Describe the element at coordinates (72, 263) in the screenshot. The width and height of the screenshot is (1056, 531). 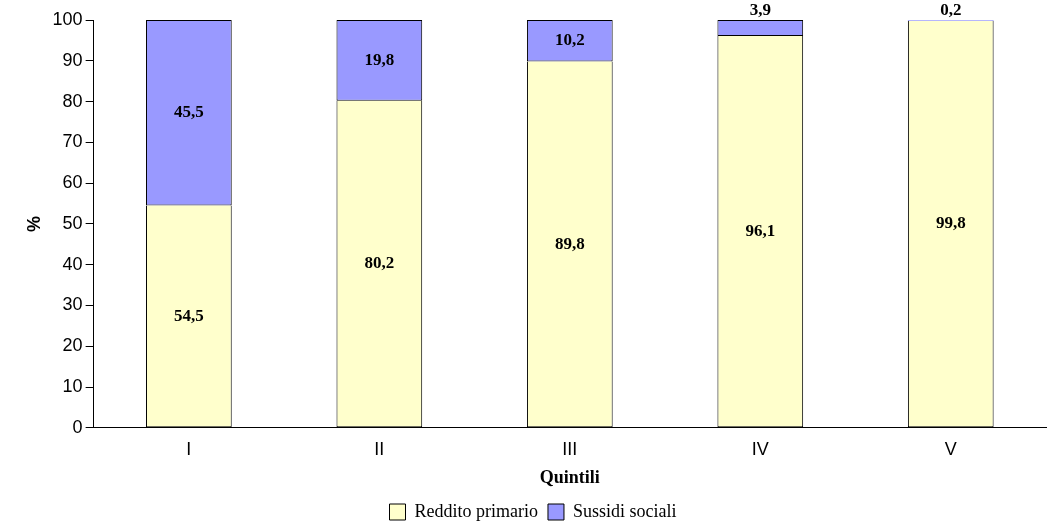
I see `y-tick-label: 40` at that location.